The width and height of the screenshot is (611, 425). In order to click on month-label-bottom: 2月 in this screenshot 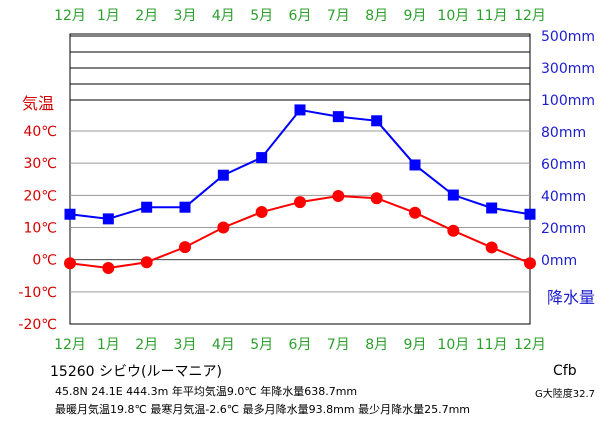, I will do `click(146, 345)`.